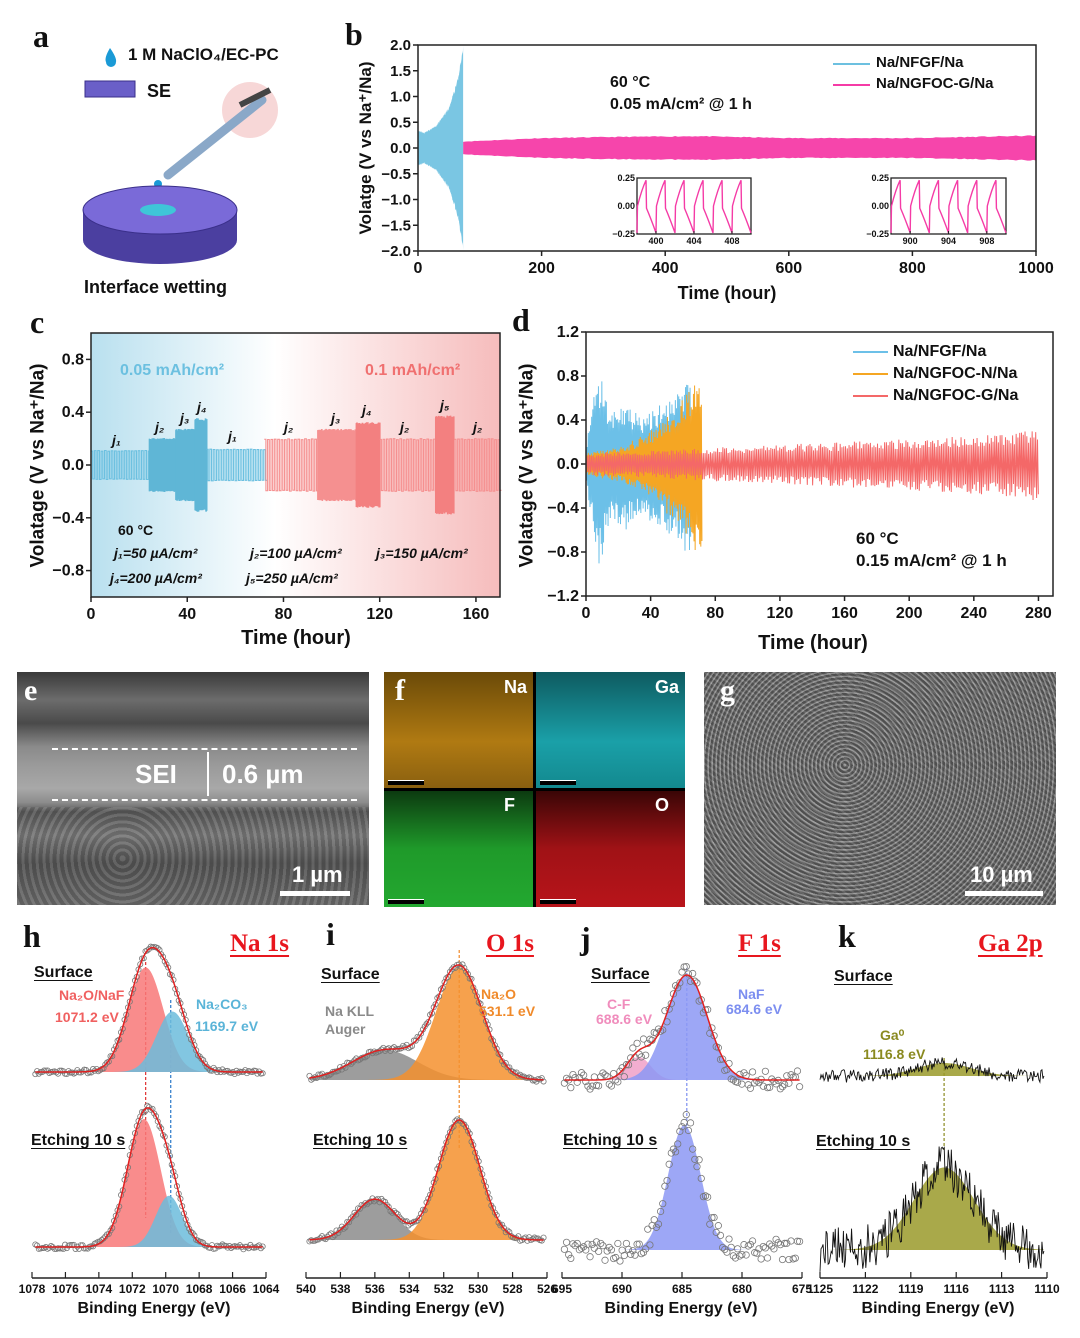  What do you see at coordinates (516, 687) in the screenshot?
I see `eds-label-na: Na` at bounding box center [516, 687].